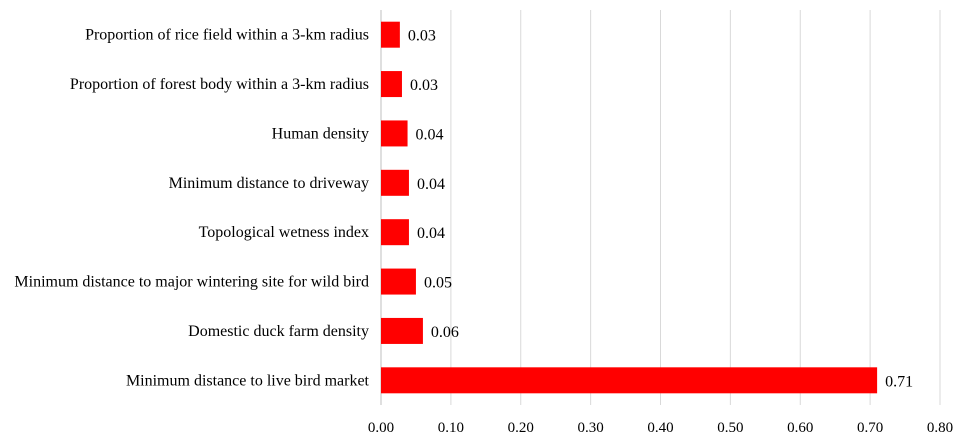 The width and height of the screenshot is (957, 437). Describe the element at coordinates (284, 232) in the screenshot. I see `category-label: Topological wetness index` at that location.